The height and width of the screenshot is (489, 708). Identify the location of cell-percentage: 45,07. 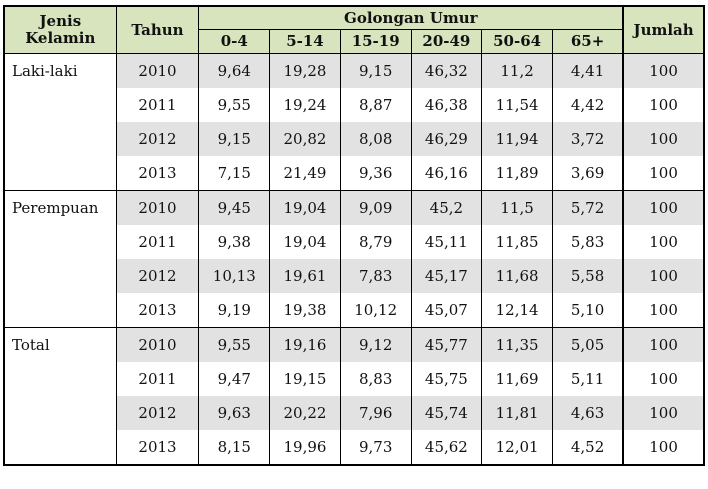
(446, 310).